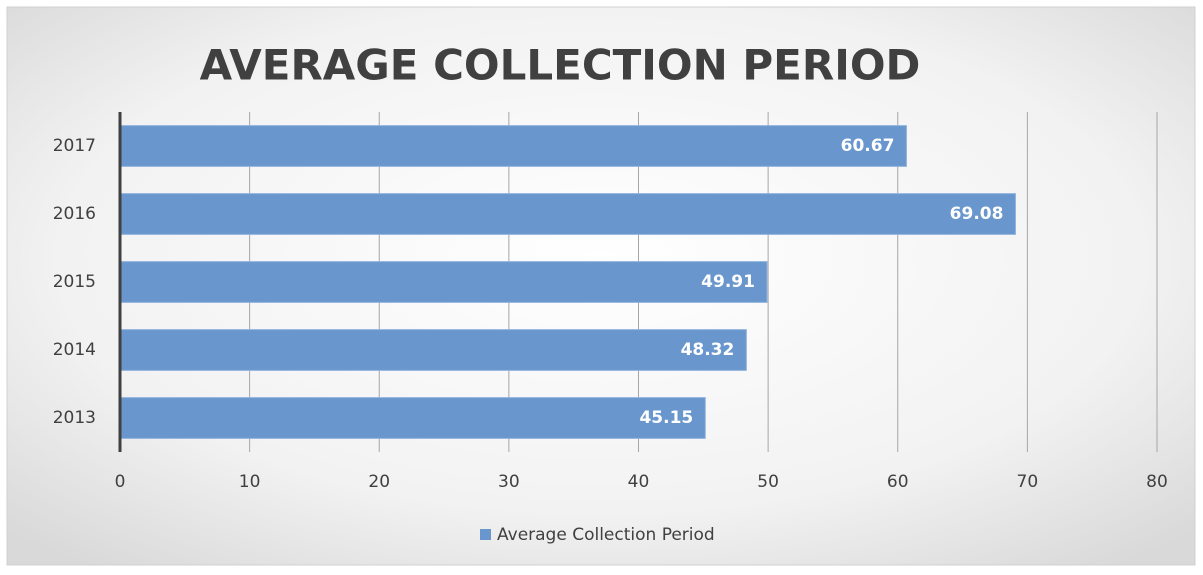 The height and width of the screenshot is (575, 1203). I want to click on y-tick-label: 2015, so click(74, 282).